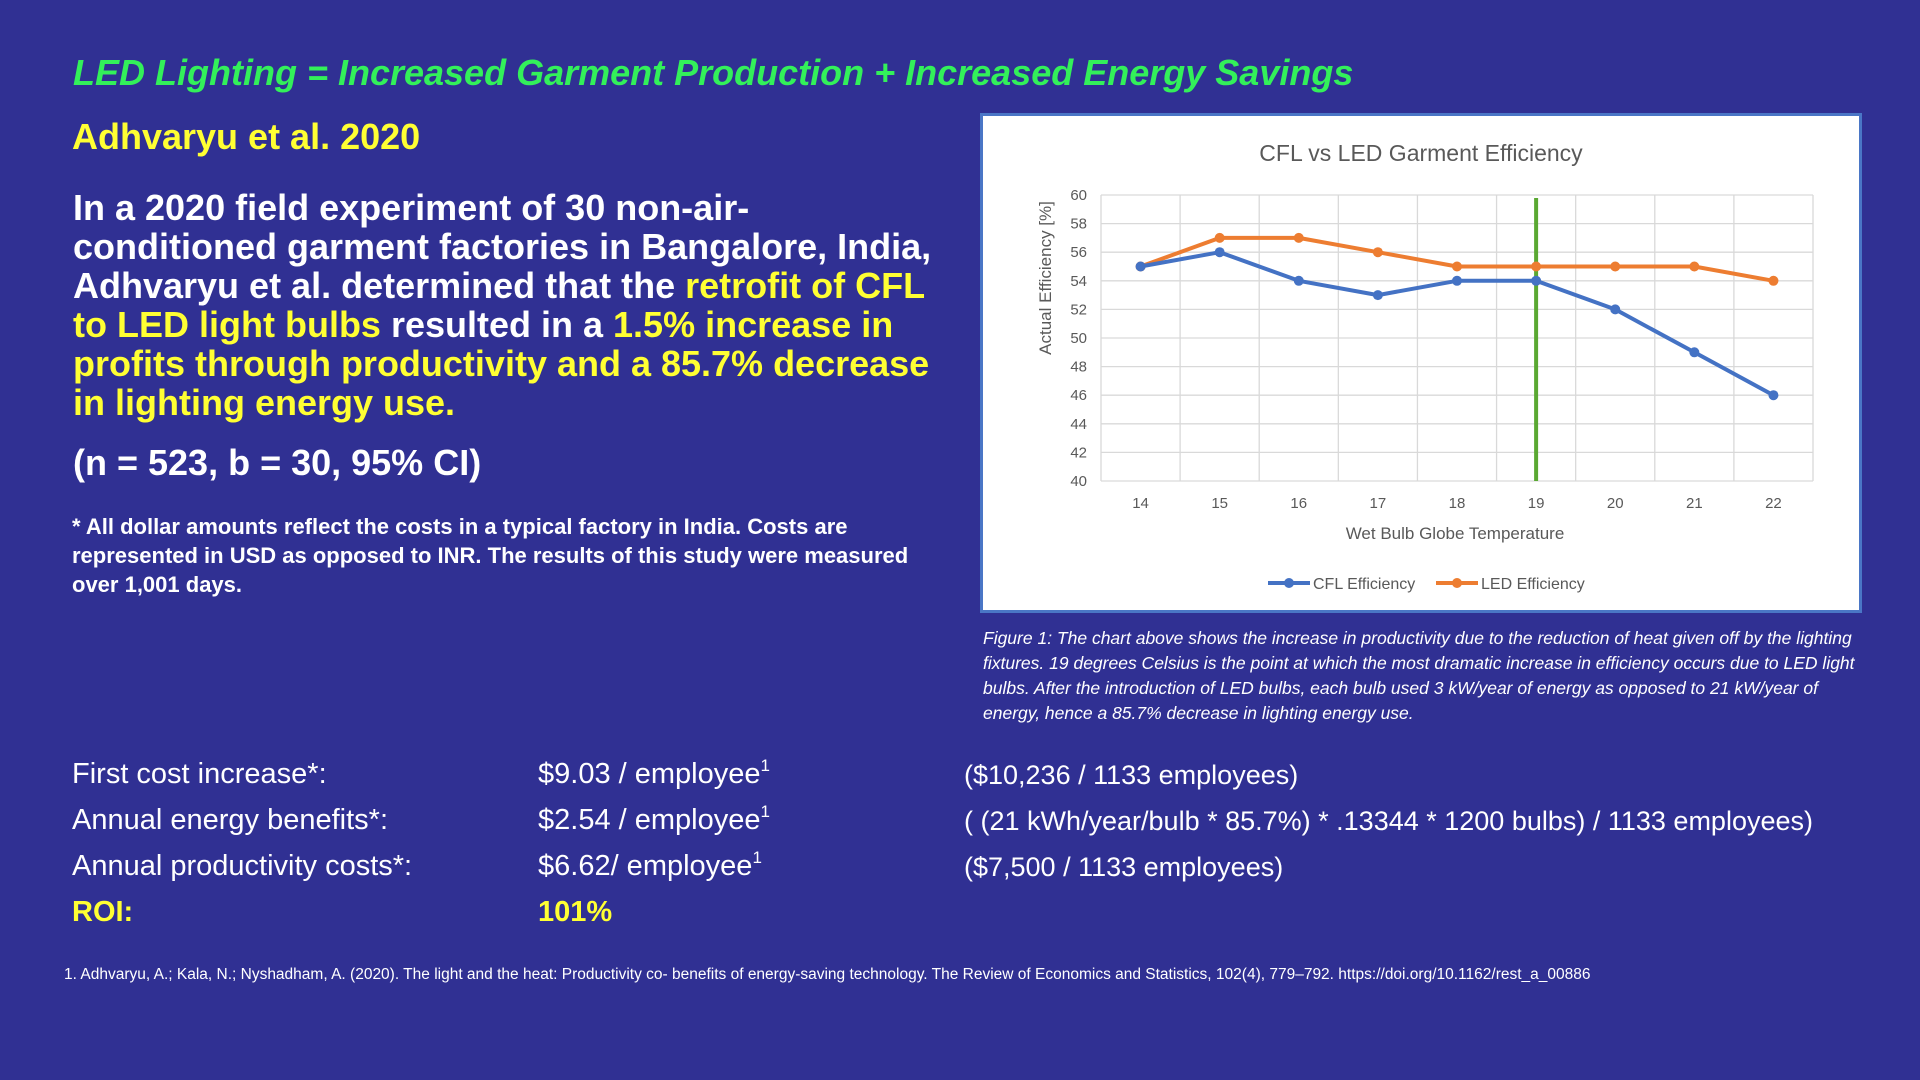 This screenshot has height=1080, width=1920. Describe the element at coordinates (1078, 252) in the screenshot. I see `y-tick-label: 56` at that location.